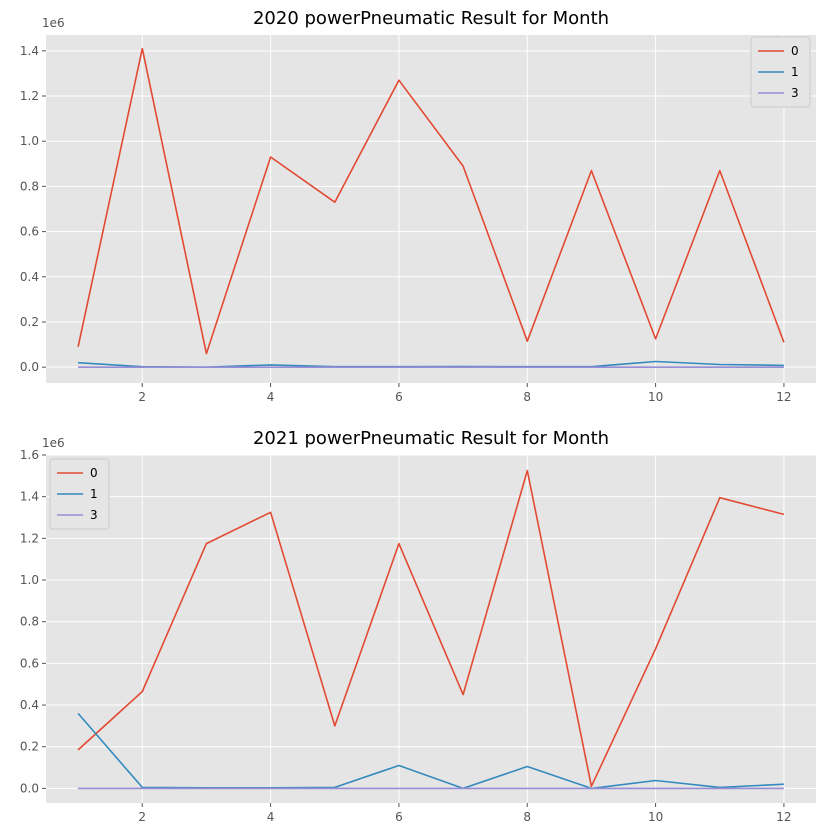 The image size is (826, 837). Describe the element at coordinates (29, 455) in the screenshot. I see `y-tick-label: 1.6` at that location.